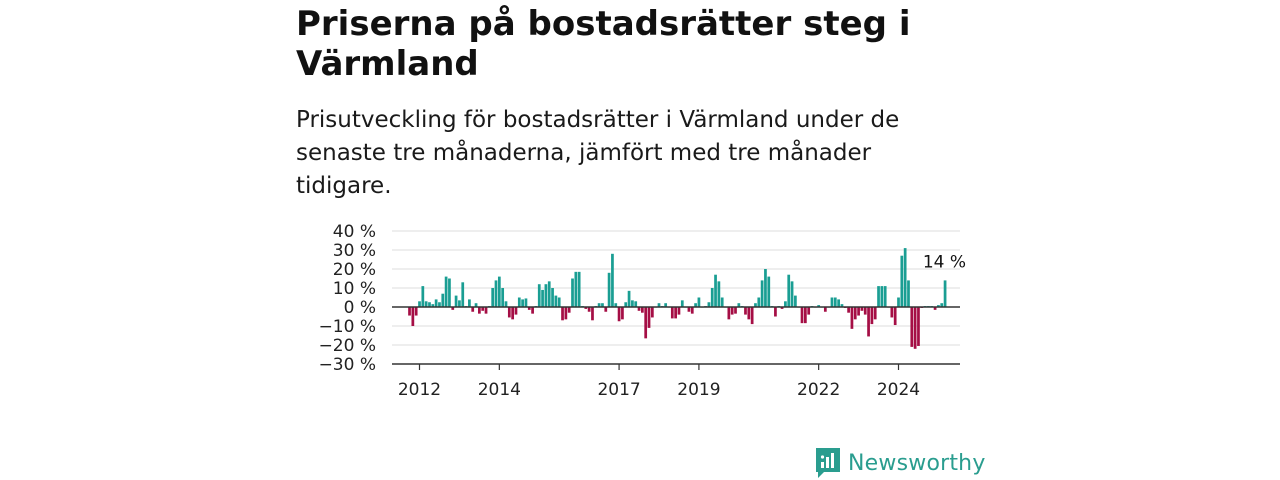 This screenshot has height=480, width=1280. I want to click on newsworthy-logo-icon, so click(828, 463).